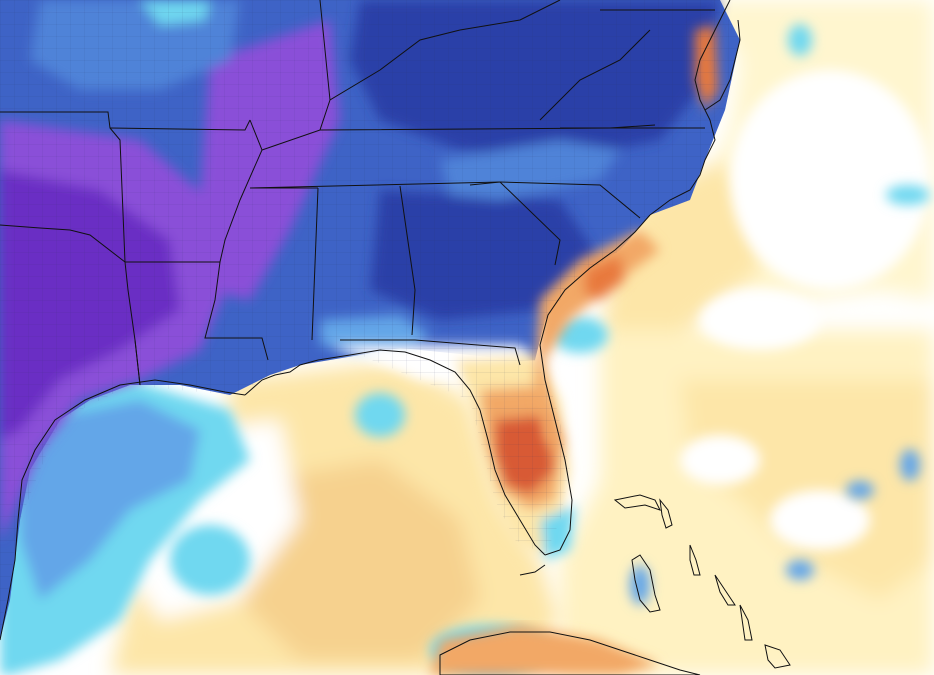 Image resolution: width=934 pixels, height=675 pixels. What do you see at coordinates (722, 65) in the screenshot?
I see `coast-delmarva` at bounding box center [722, 65].